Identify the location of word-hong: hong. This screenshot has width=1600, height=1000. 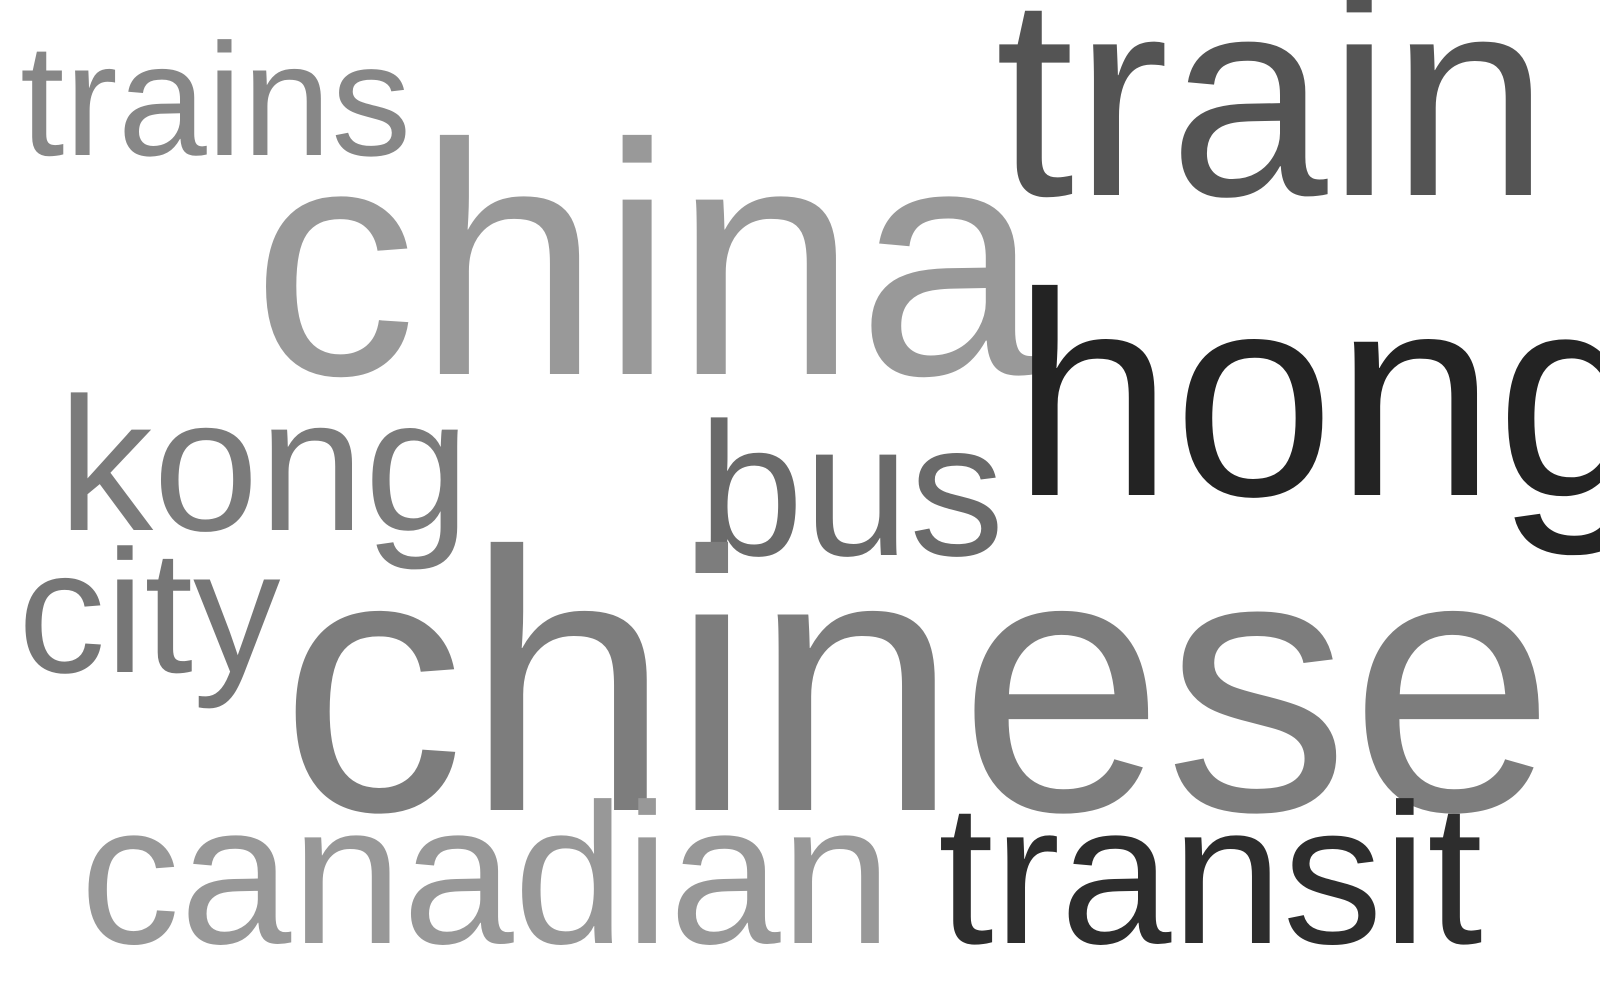
(1306, 395).